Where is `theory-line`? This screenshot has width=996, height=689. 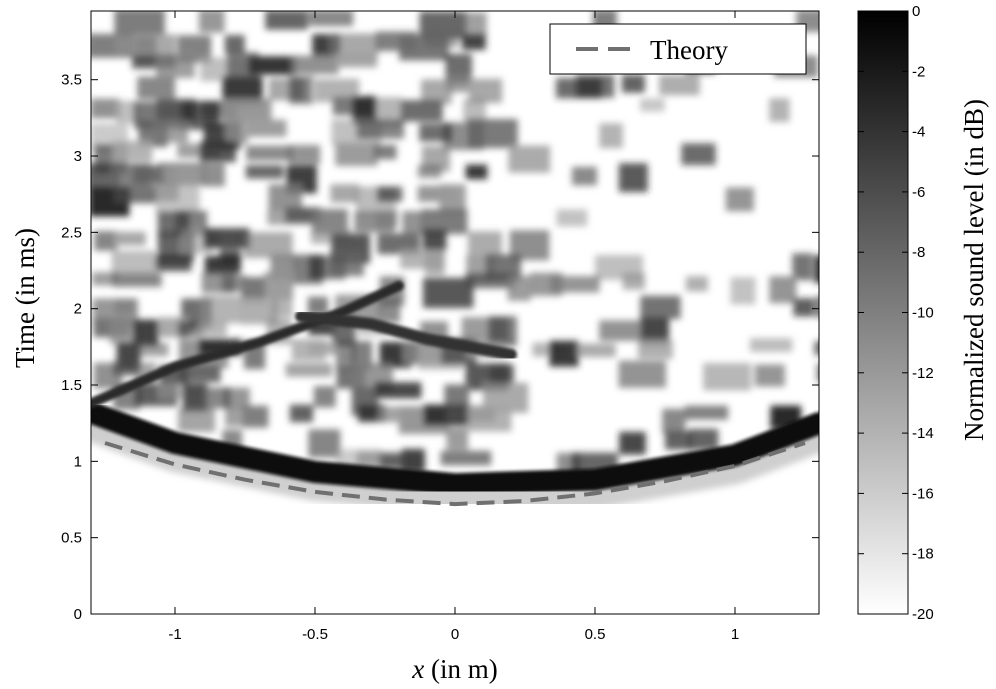 theory-line is located at coordinates (455, 474).